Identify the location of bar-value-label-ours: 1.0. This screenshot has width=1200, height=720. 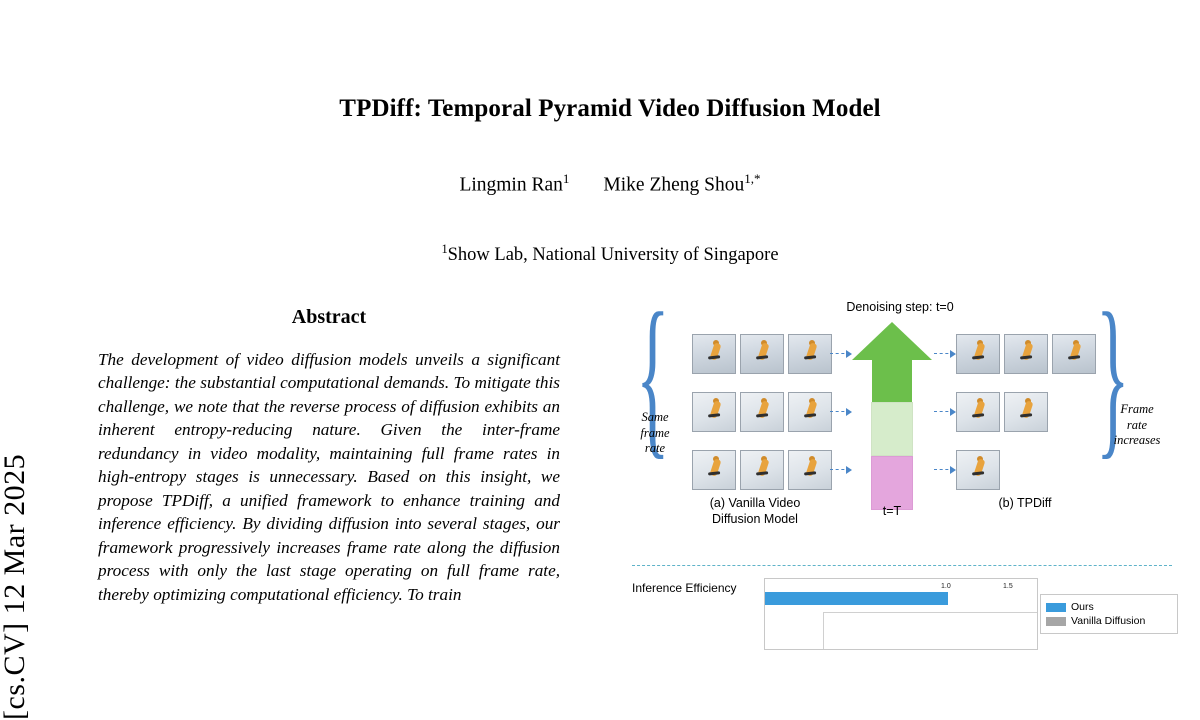
(946, 586).